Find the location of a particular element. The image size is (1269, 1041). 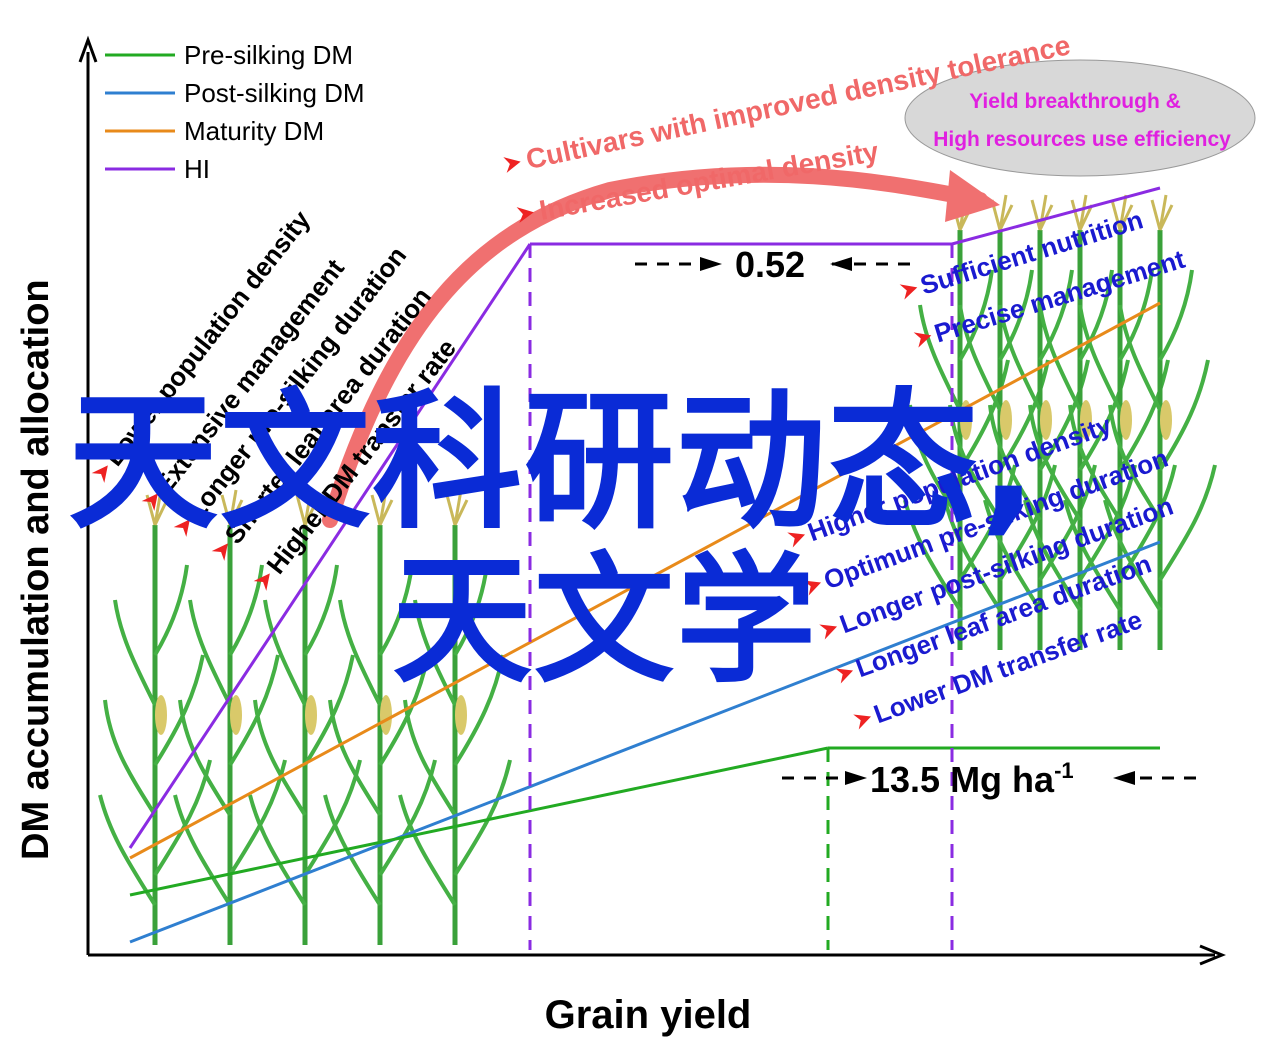

y-axis-label: DM accumulation and allocation is located at coordinates (36, 569).